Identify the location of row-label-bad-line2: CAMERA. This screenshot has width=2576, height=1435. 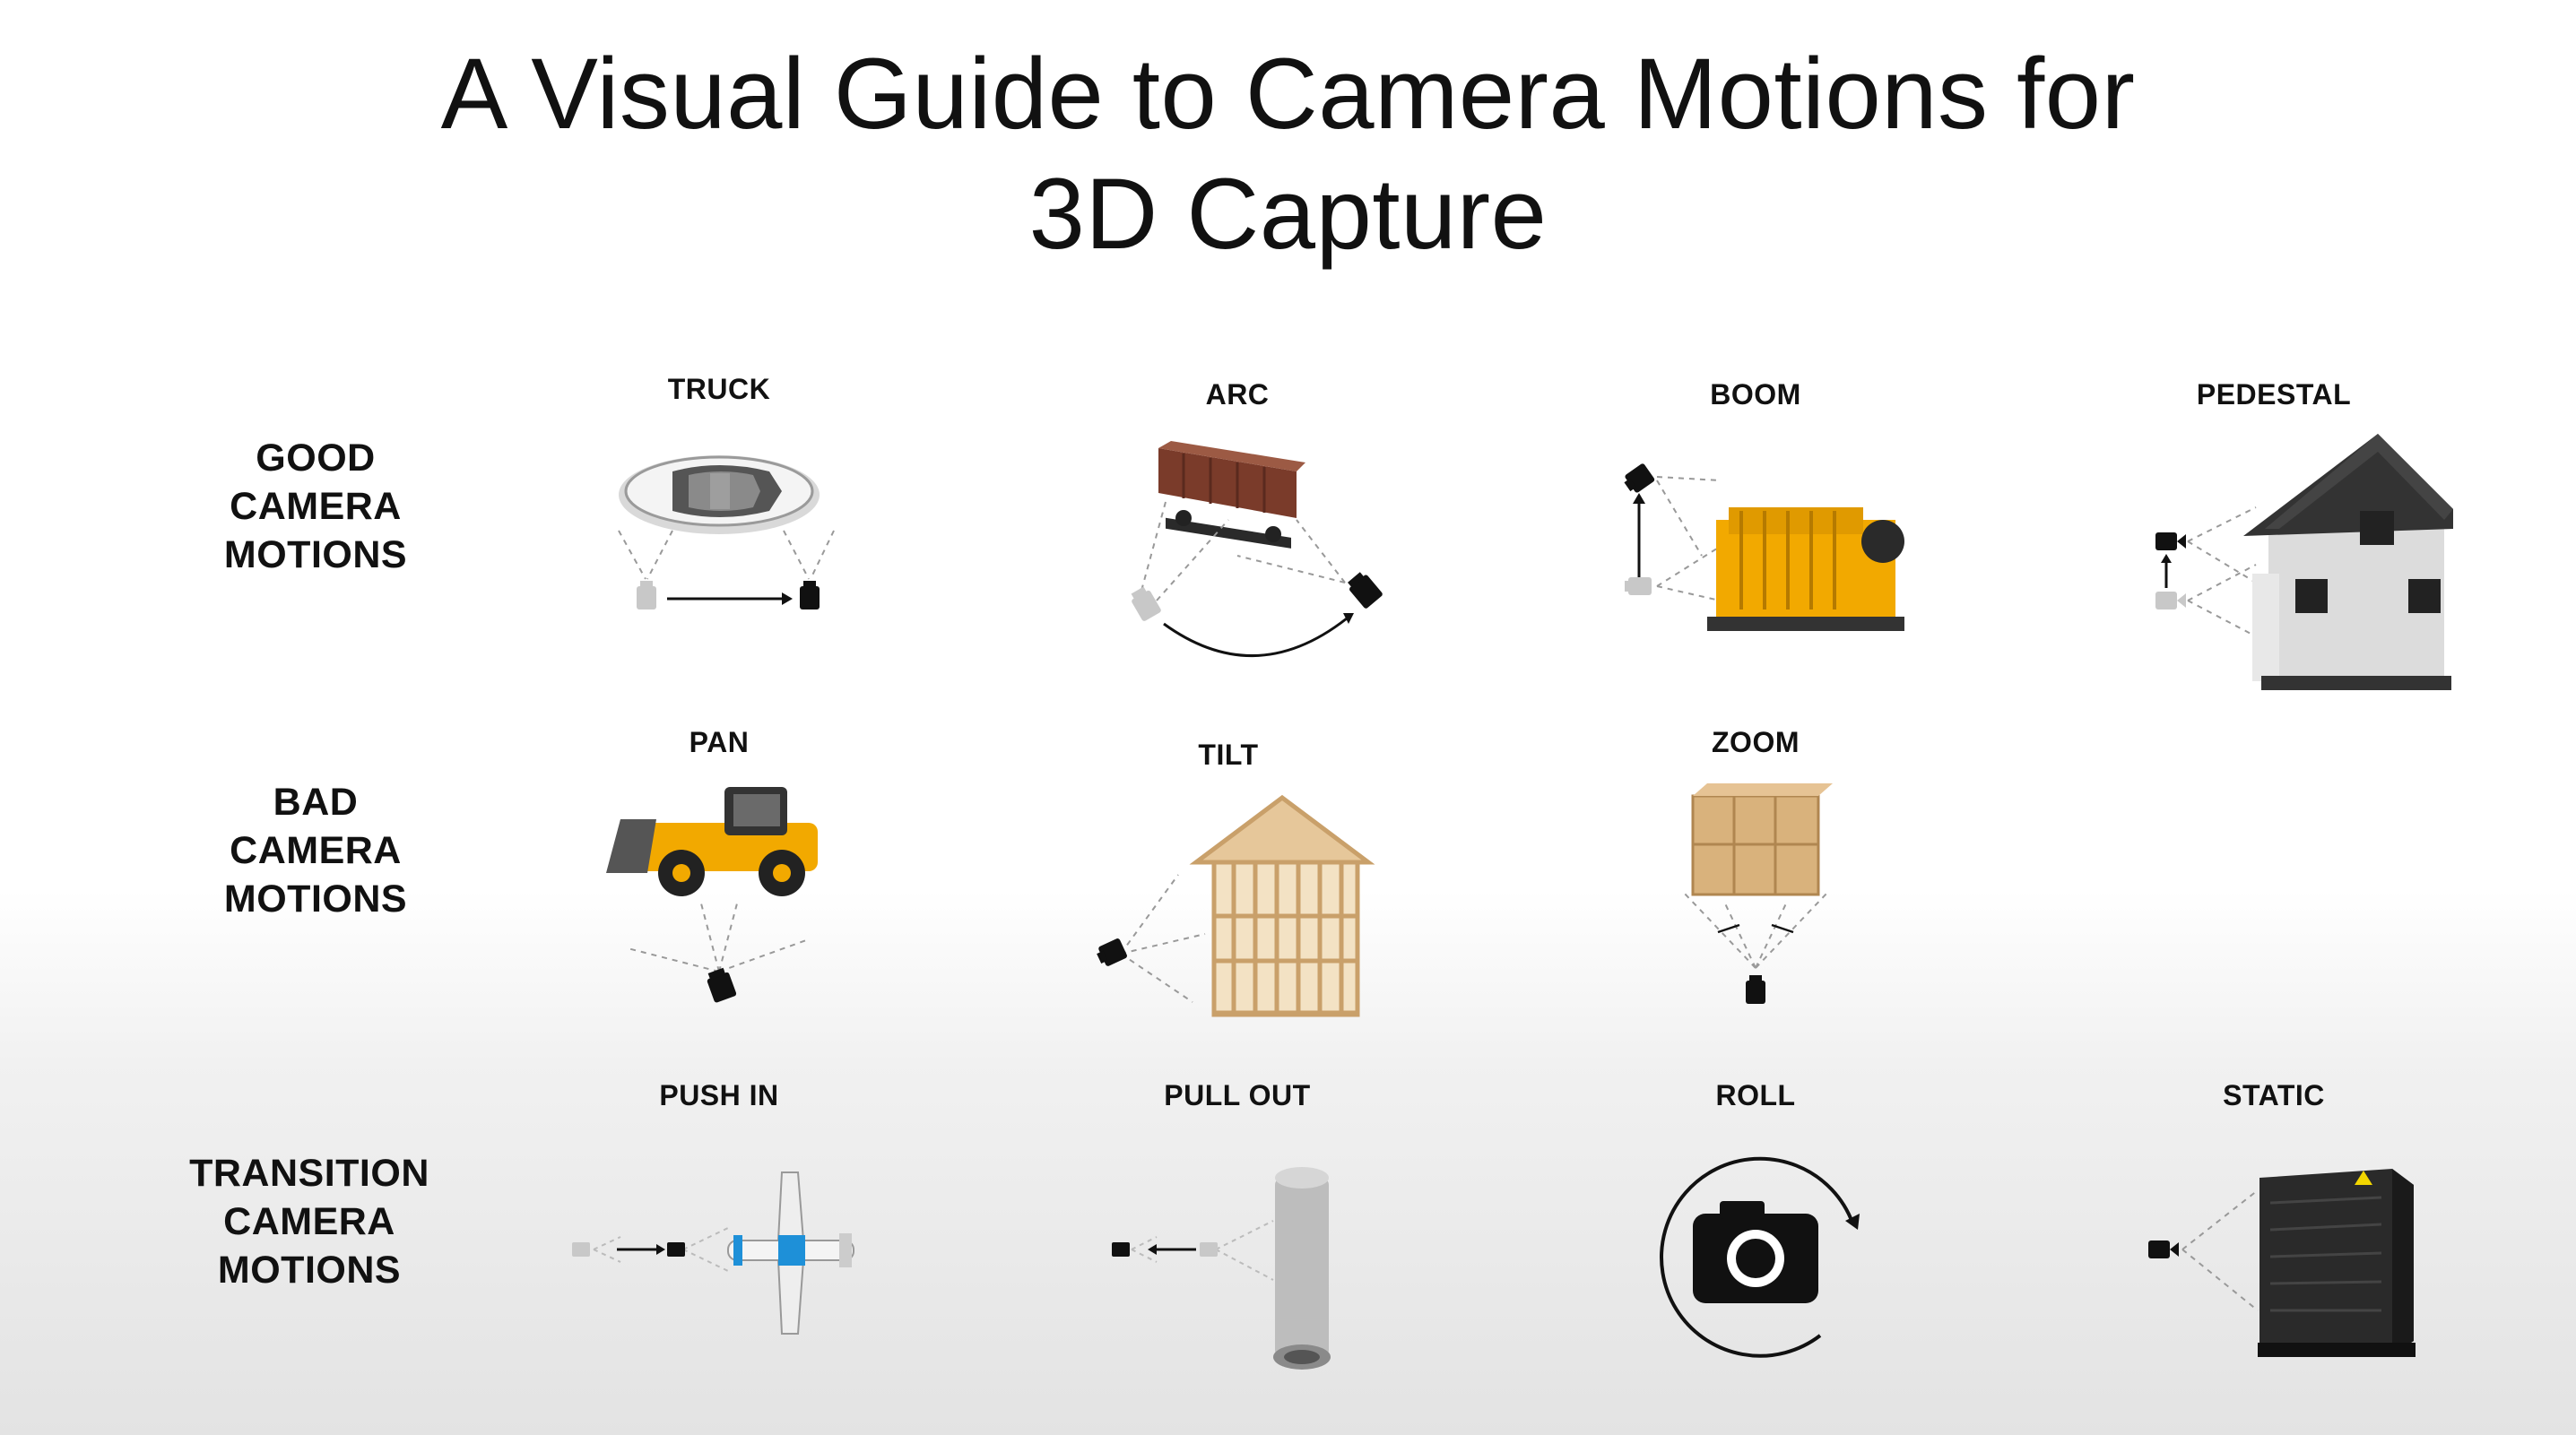
(316, 850).